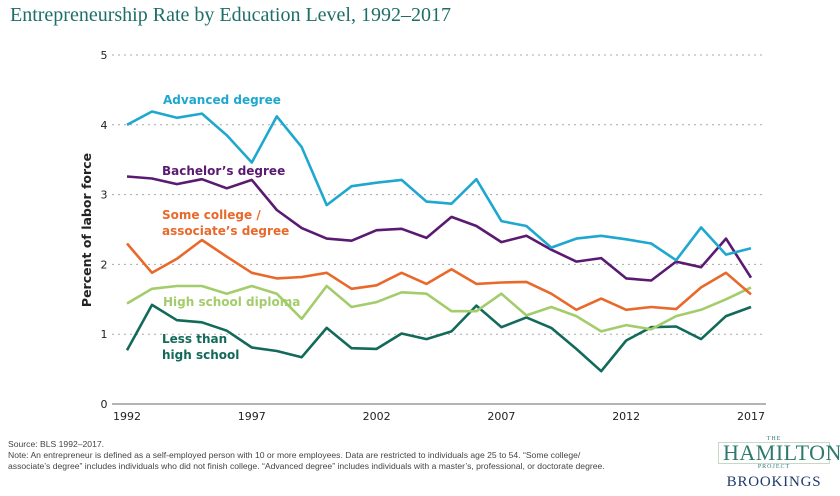 This screenshot has width=840, height=496. What do you see at coordinates (200, 355) in the screenshot?
I see `series-label-line: high school` at bounding box center [200, 355].